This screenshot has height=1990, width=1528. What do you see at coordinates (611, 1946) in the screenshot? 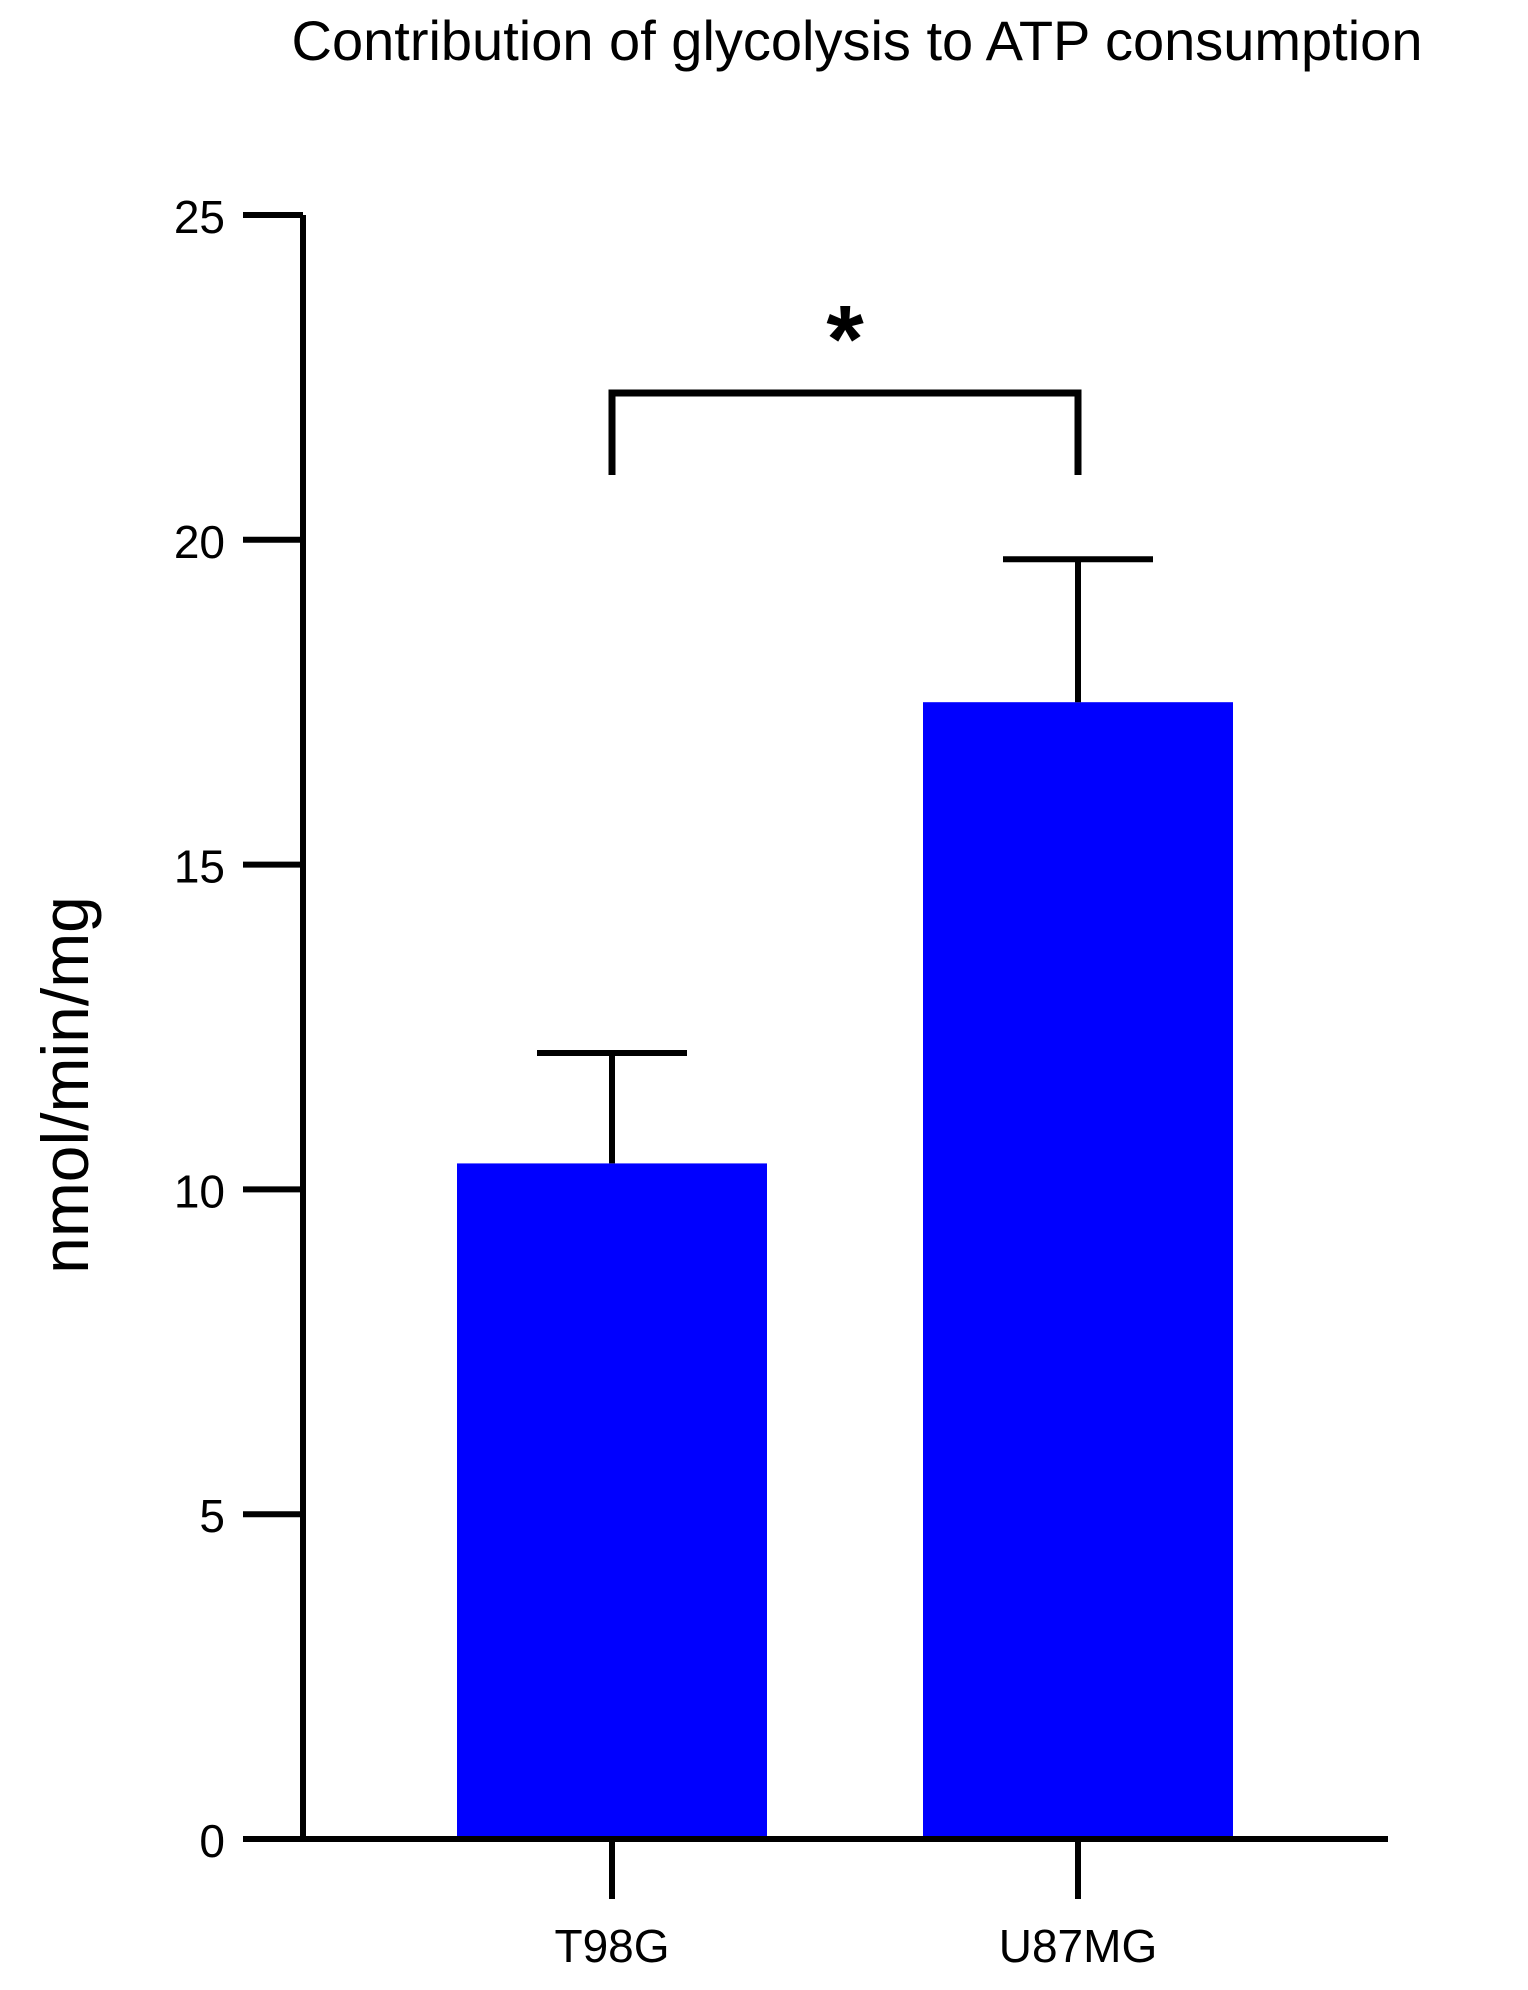
I see `x-tick-label-t98g: T98G` at bounding box center [611, 1946].